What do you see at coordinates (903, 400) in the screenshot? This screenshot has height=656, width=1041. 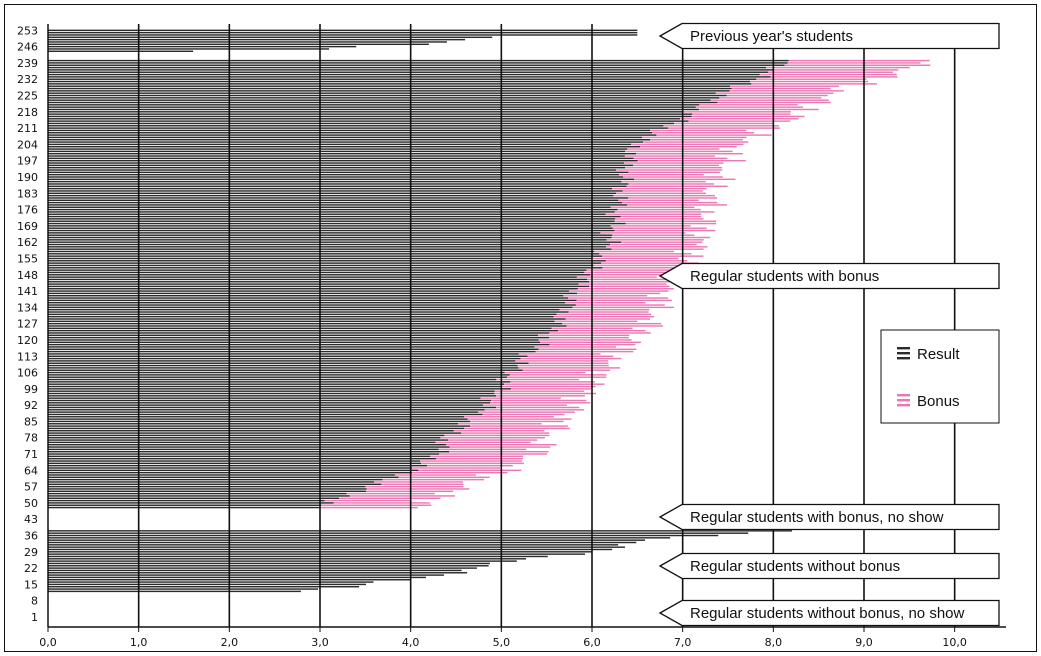 I see `bonus-legend-icon` at bounding box center [903, 400].